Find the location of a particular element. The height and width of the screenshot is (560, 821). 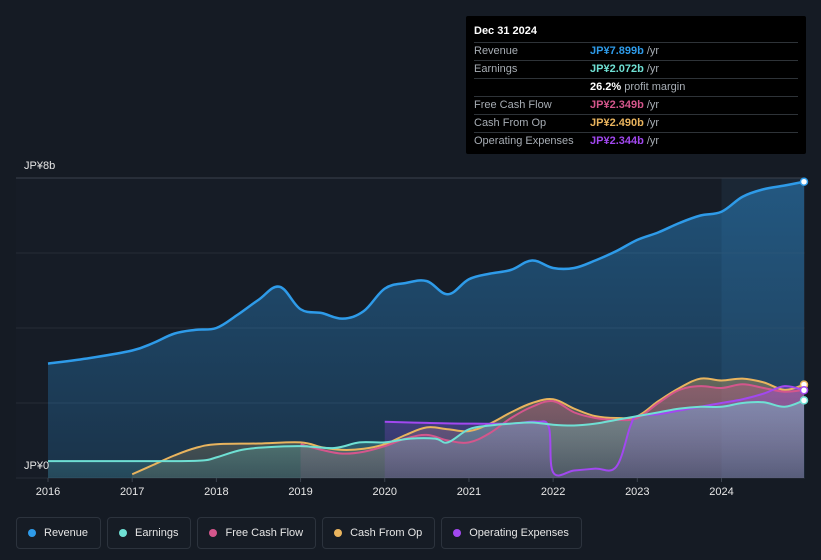

legend-item-cash-from-op: Cash From Op is located at coordinates (379, 533).